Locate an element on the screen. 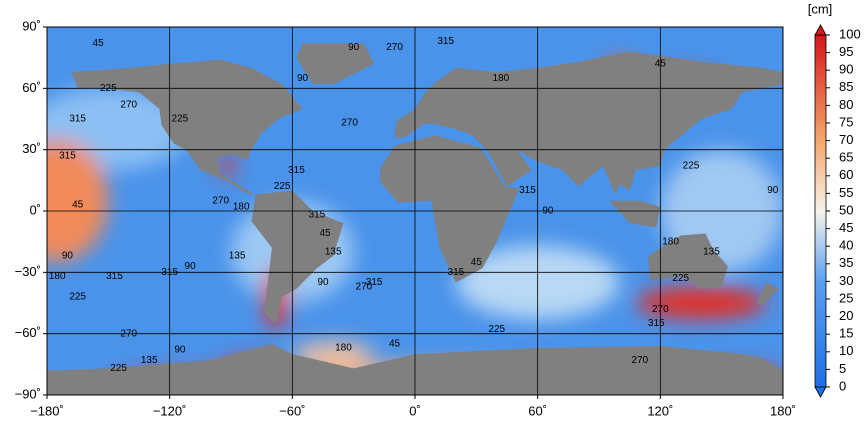 Image resolution: width=868 pixels, height=425 pixels. colorbar-tick-label: 75 is located at coordinates (846, 121).